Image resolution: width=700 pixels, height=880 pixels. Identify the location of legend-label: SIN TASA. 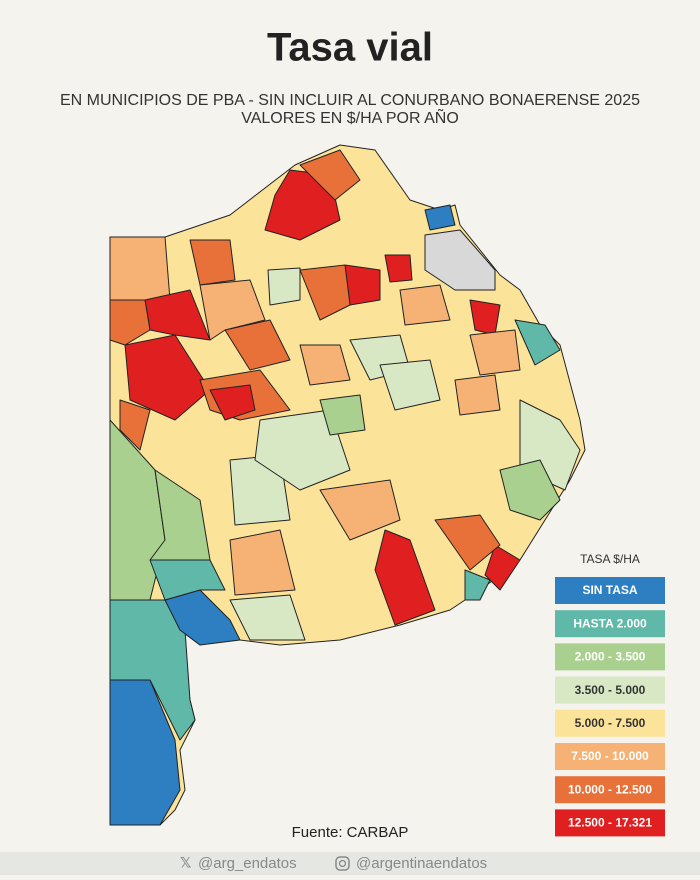
(609, 590).